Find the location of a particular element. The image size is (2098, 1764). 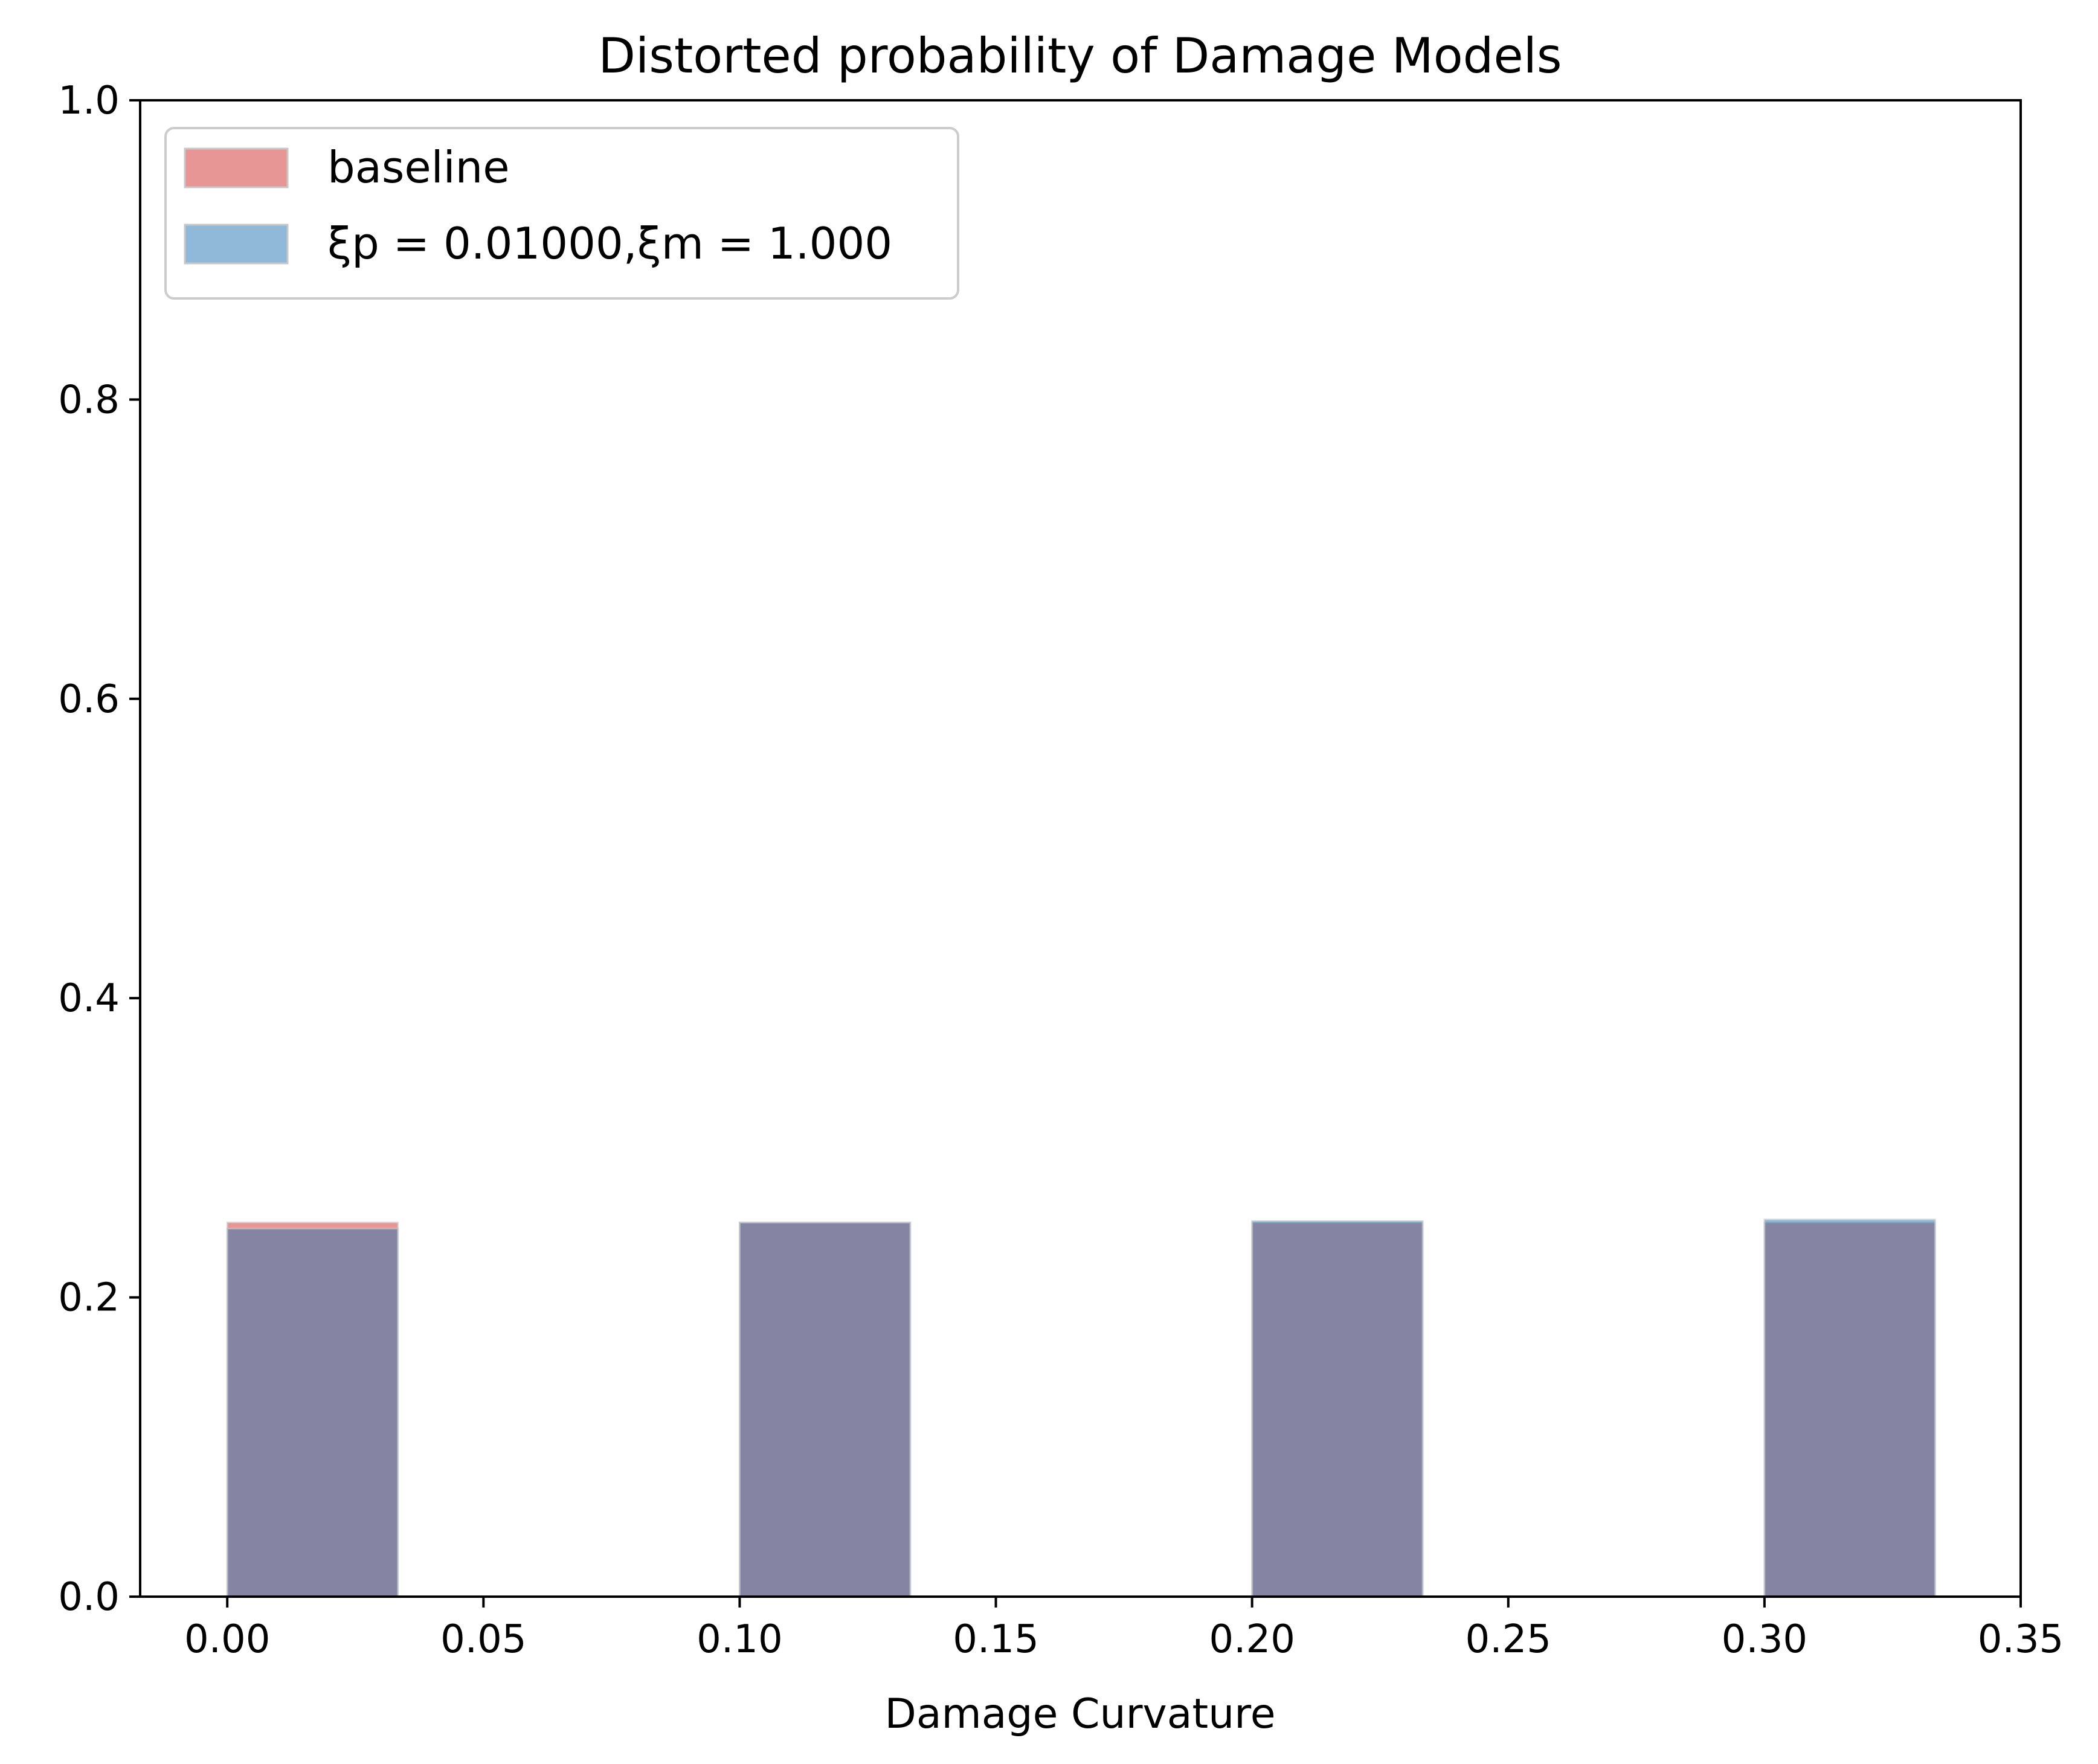

x-tick-label: 0.35 is located at coordinates (2021, 1639).